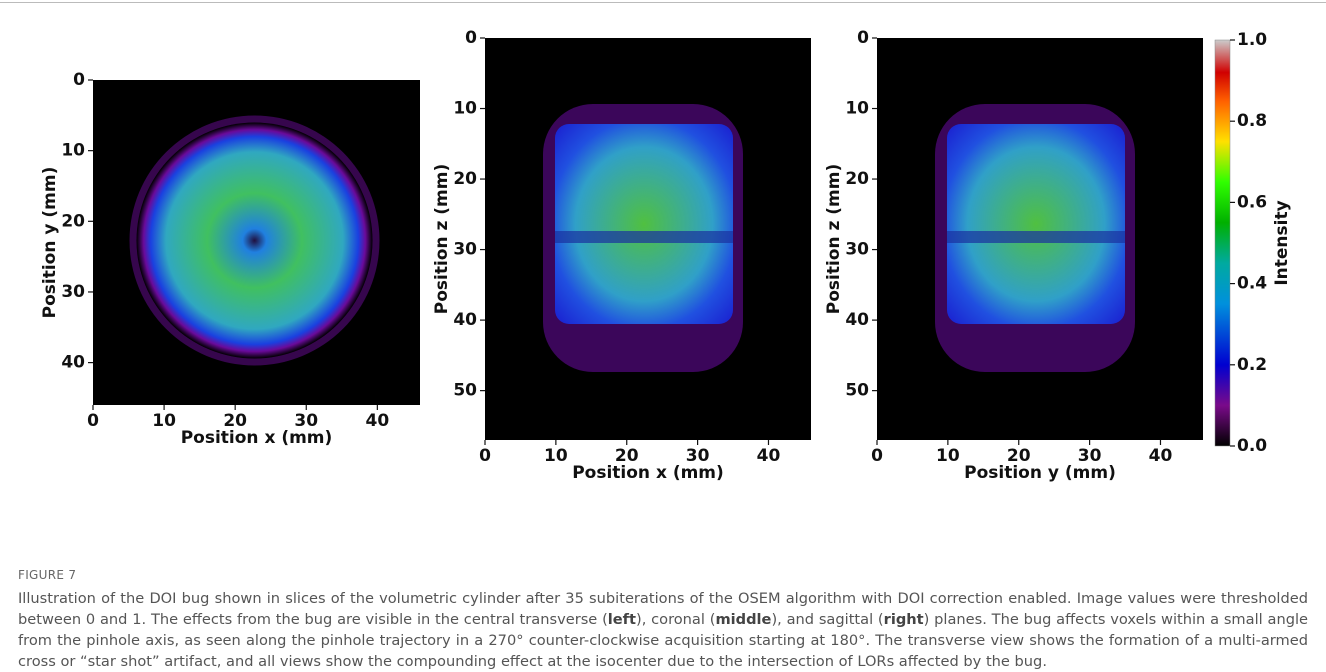  I want to click on colorbar-tick-label: 0.6, so click(1252, 202).